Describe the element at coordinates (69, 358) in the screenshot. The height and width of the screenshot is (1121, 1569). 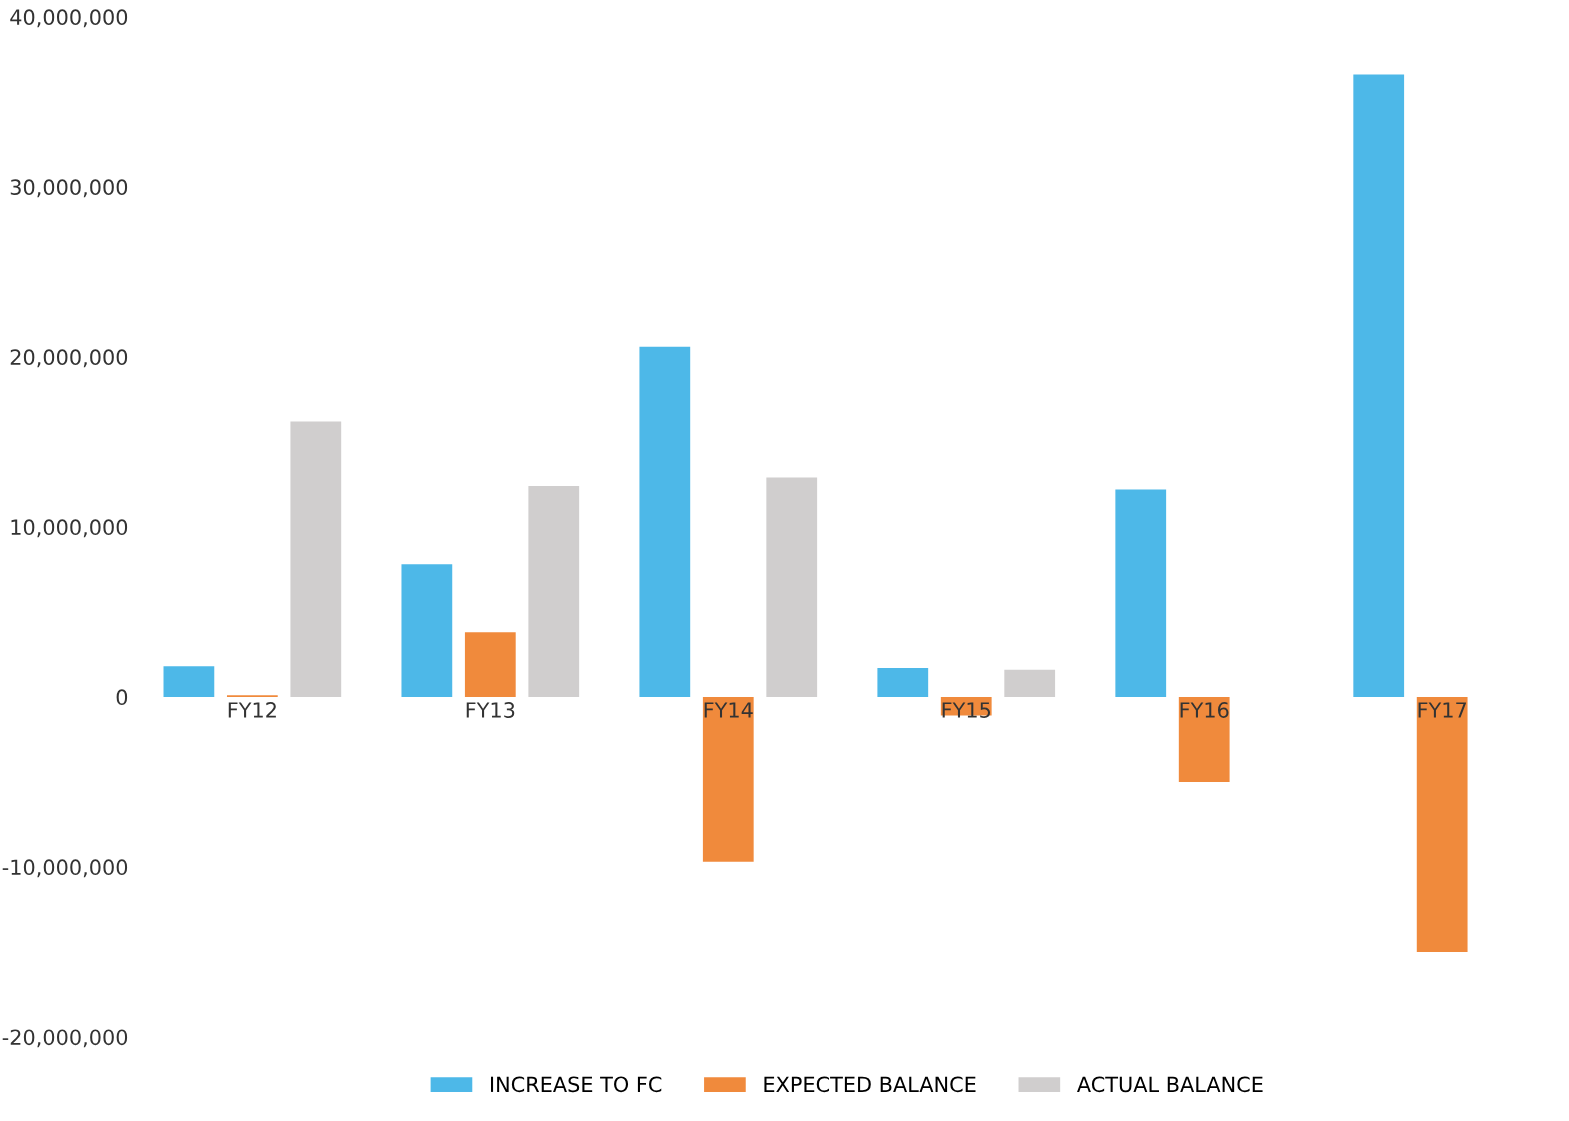
I see `y-tick-label: 20,000,000` at that location.